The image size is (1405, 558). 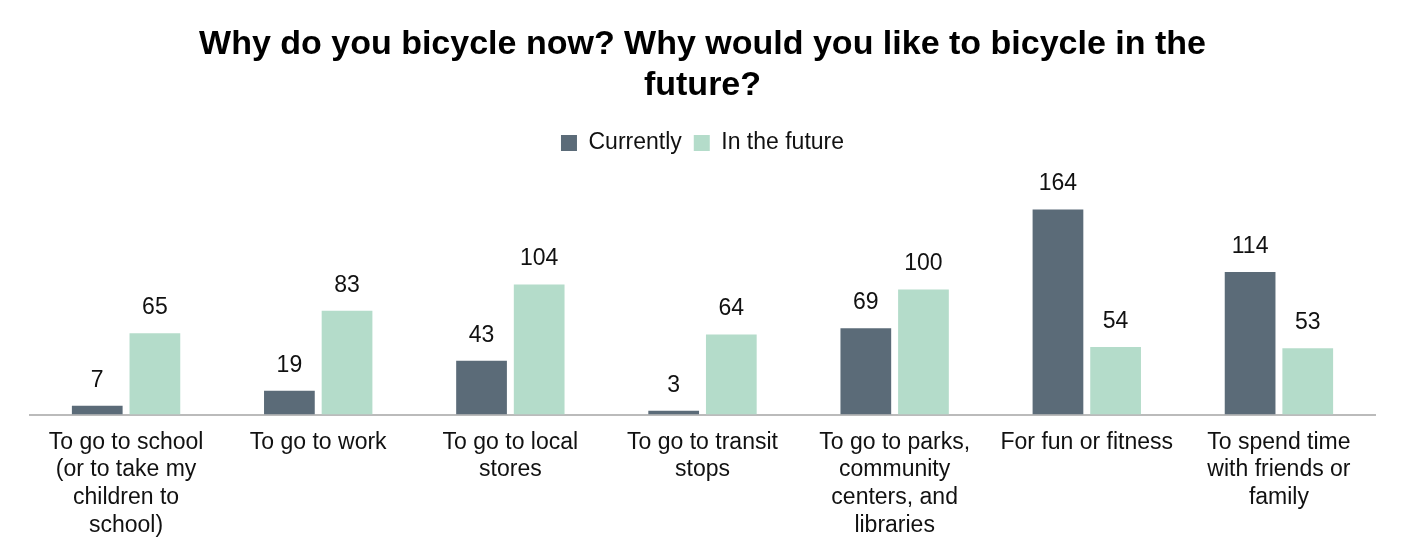 I want to click on data-label: 64, so click(x=731, y=307).